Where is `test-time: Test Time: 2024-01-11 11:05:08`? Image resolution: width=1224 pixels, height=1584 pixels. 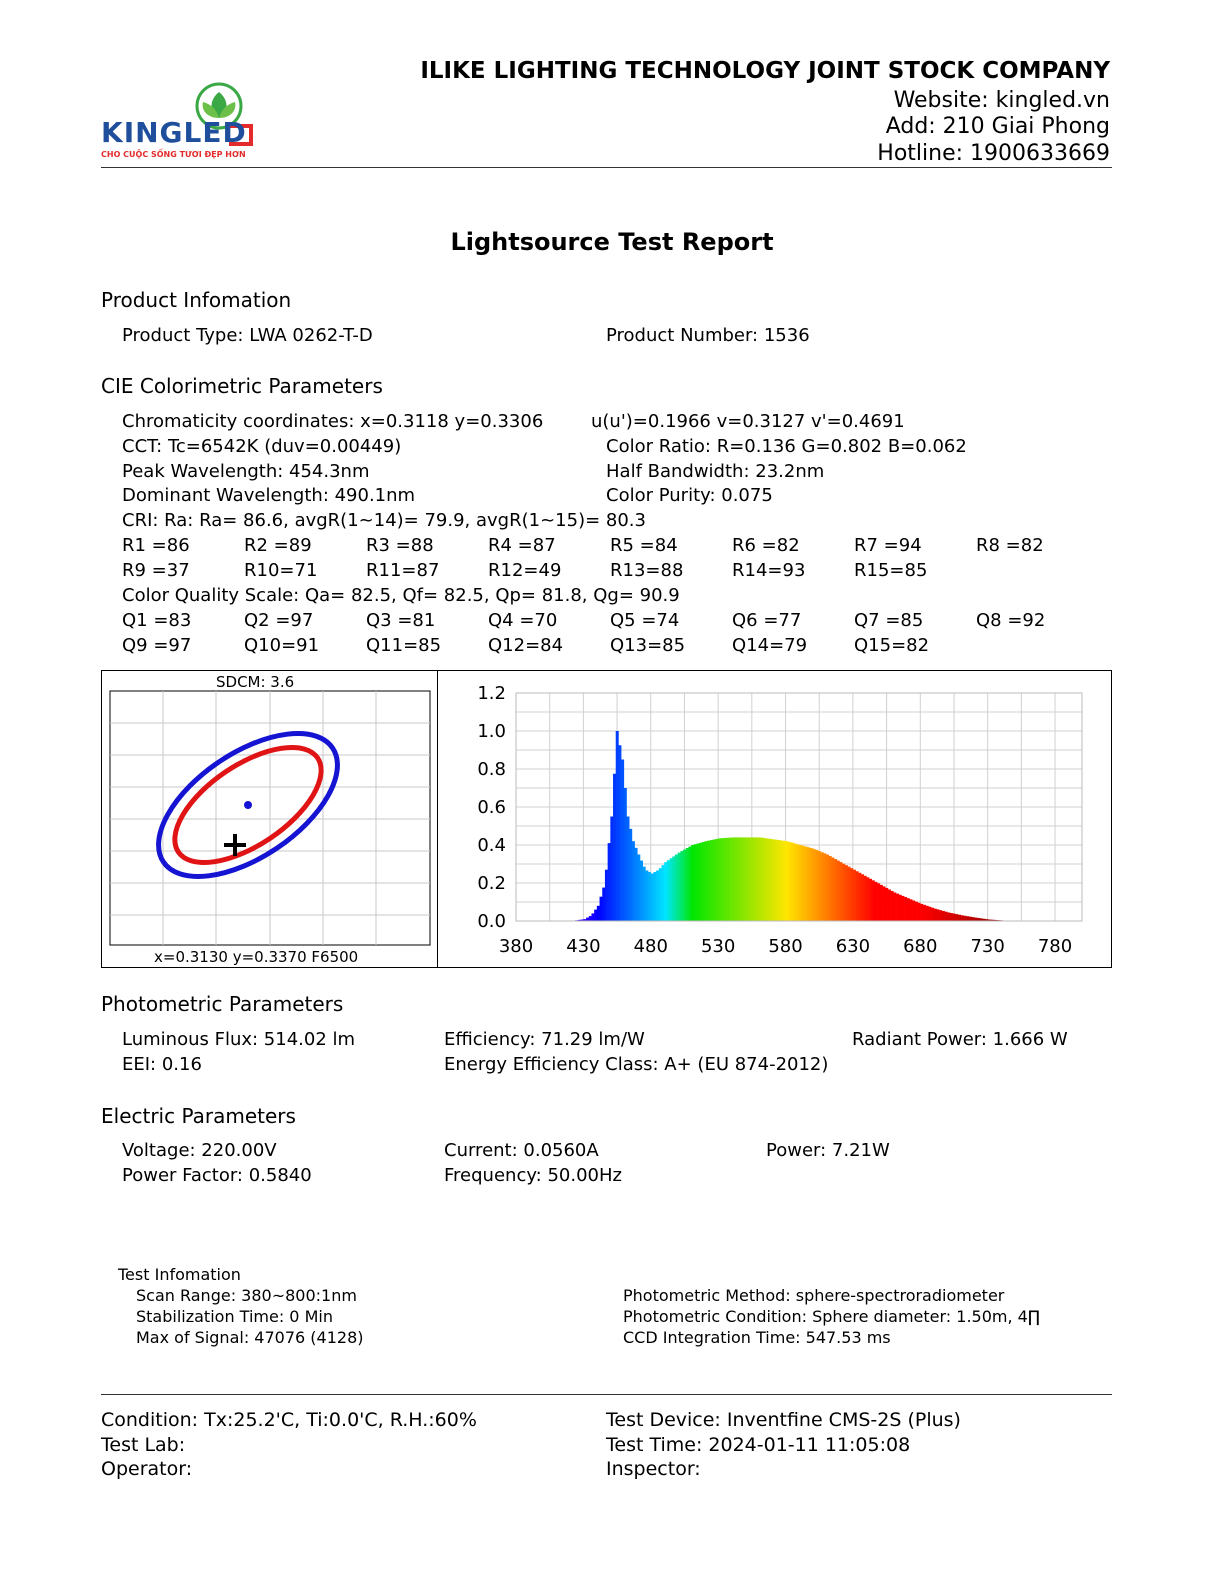 test-time: Test Time: 2024-01-11 11:05:08 is located at coordinates (758, 1445).